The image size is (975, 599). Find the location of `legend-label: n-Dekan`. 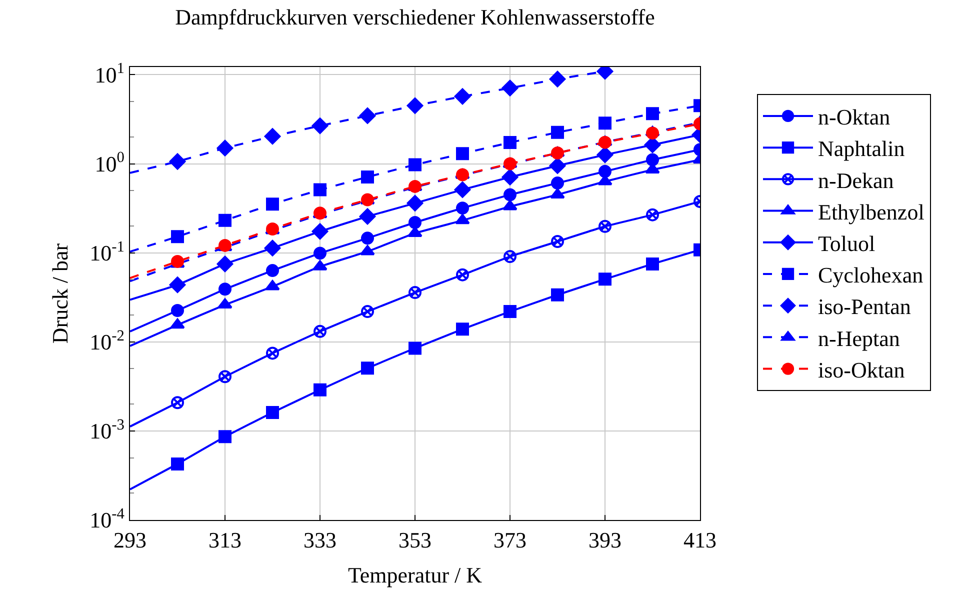

legend-label: n-Dekan is located at coordinates (856, 180).